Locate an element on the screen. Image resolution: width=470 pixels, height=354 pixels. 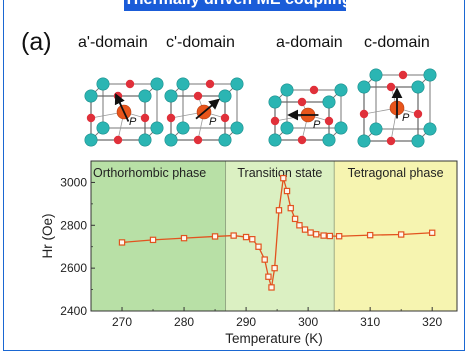
domain-label-a-prime: a'-domain is located at coordinates (113, 42).